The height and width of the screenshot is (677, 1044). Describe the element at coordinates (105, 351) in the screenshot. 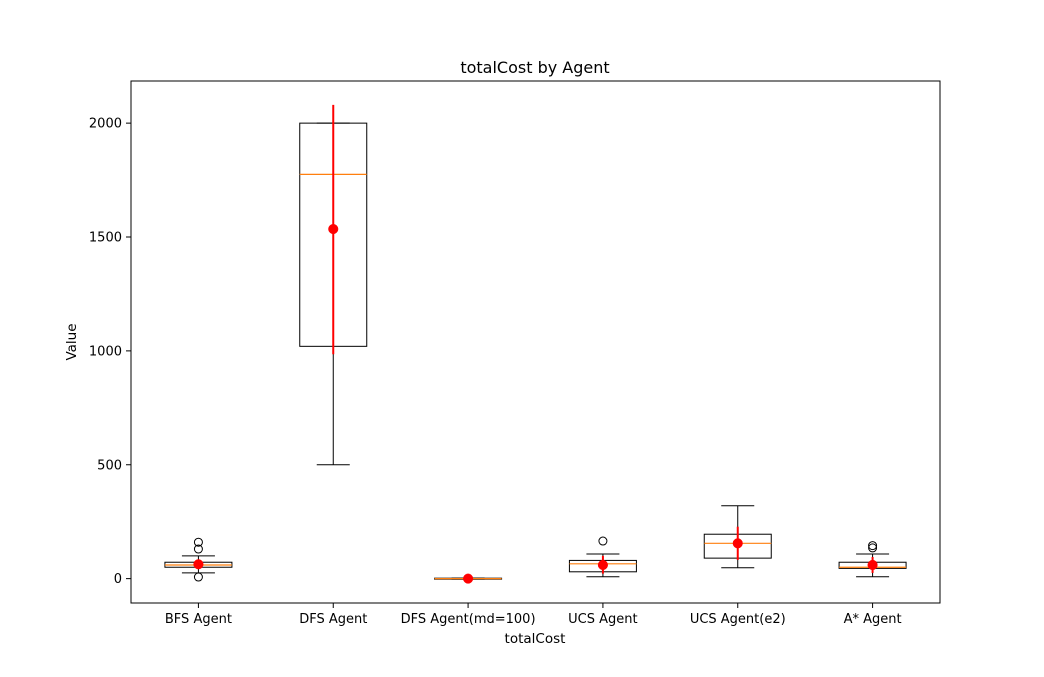

I see `y-tick-label: 1000` at that location.